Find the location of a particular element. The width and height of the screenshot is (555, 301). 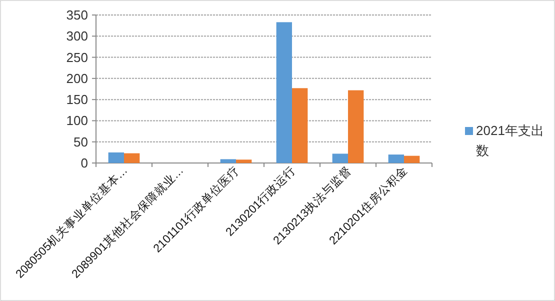

y-tick-label: 200 is located at coordinates (77, 78).